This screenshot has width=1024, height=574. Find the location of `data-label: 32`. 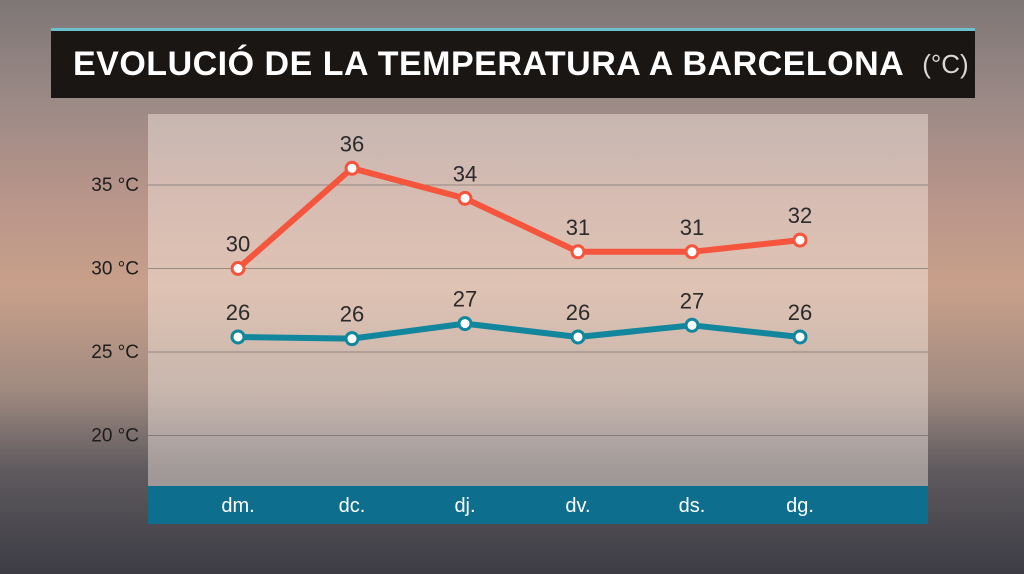

data-label: 32 is located at coordinates (800, 215).